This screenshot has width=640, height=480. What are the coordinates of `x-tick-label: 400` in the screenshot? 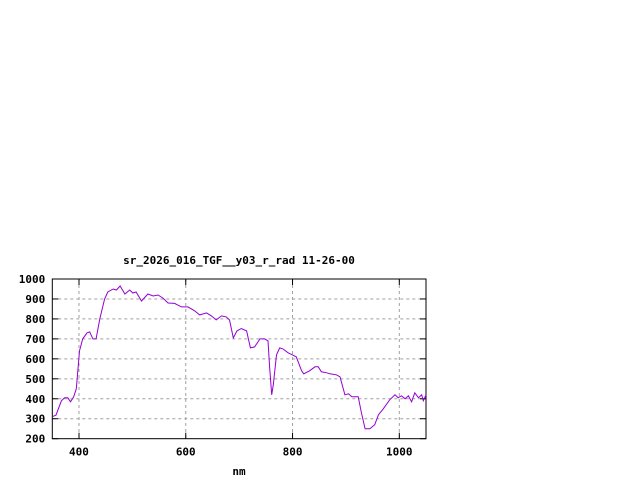 It's located at (79, 452).